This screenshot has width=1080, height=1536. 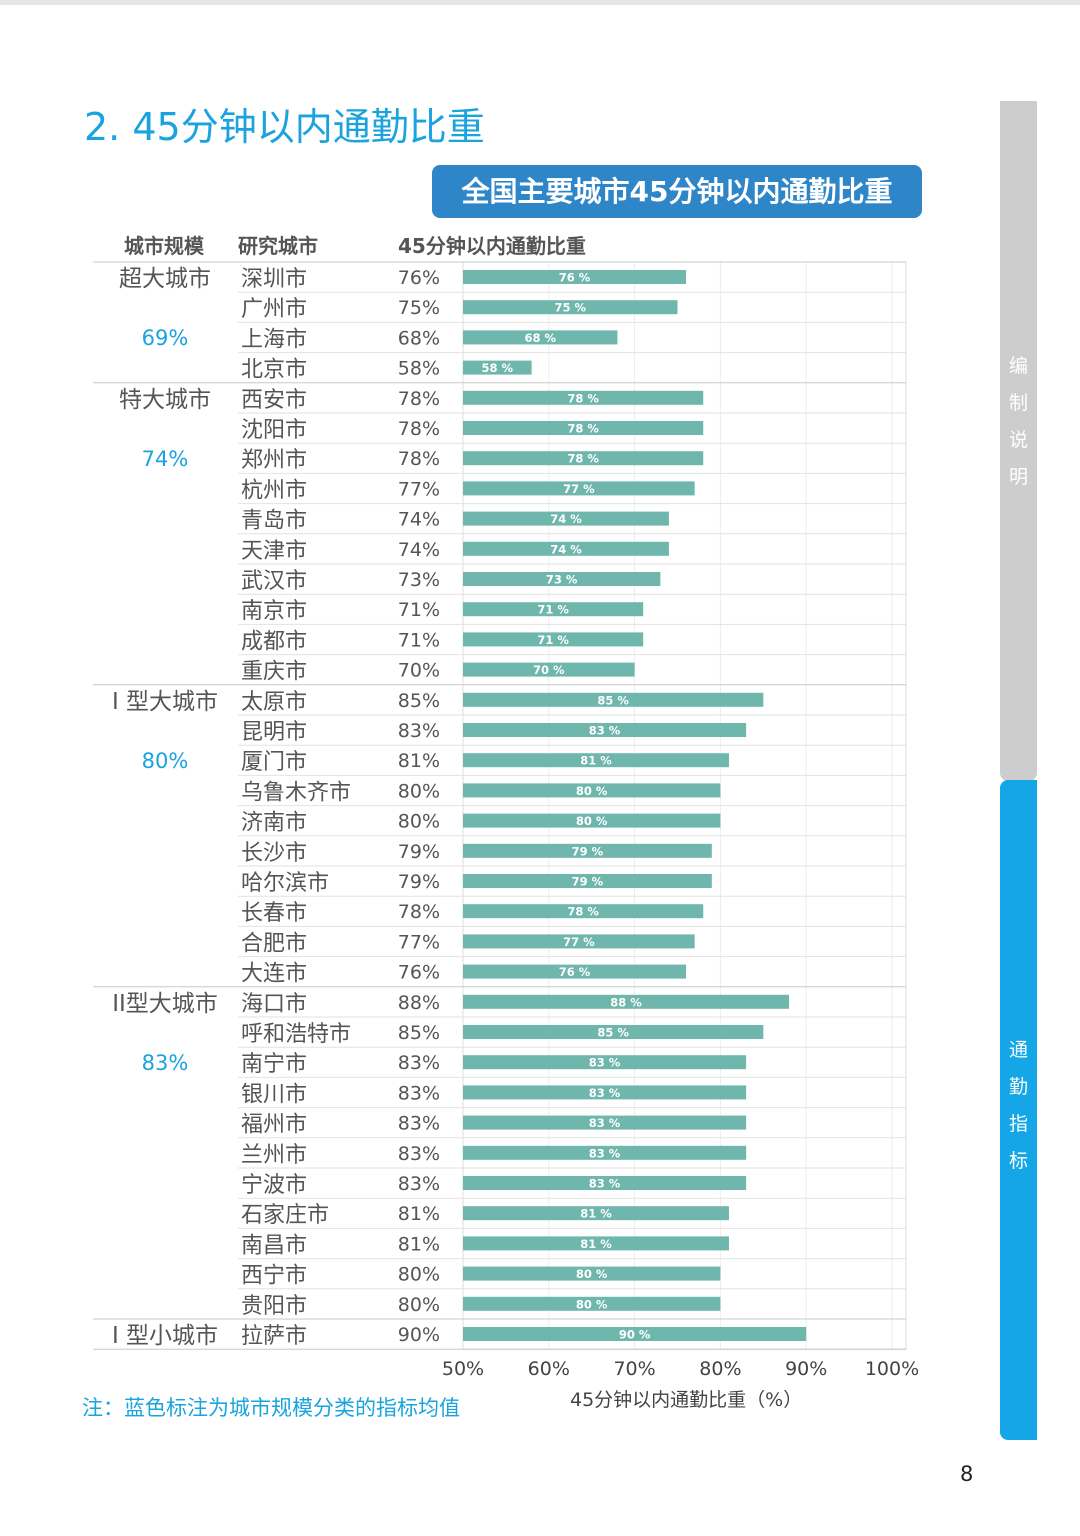 What do you see at coordinates (165, 1336) in the screenshot?
I see `group-label: I 型小城市` at bounding box center [165, 1336].